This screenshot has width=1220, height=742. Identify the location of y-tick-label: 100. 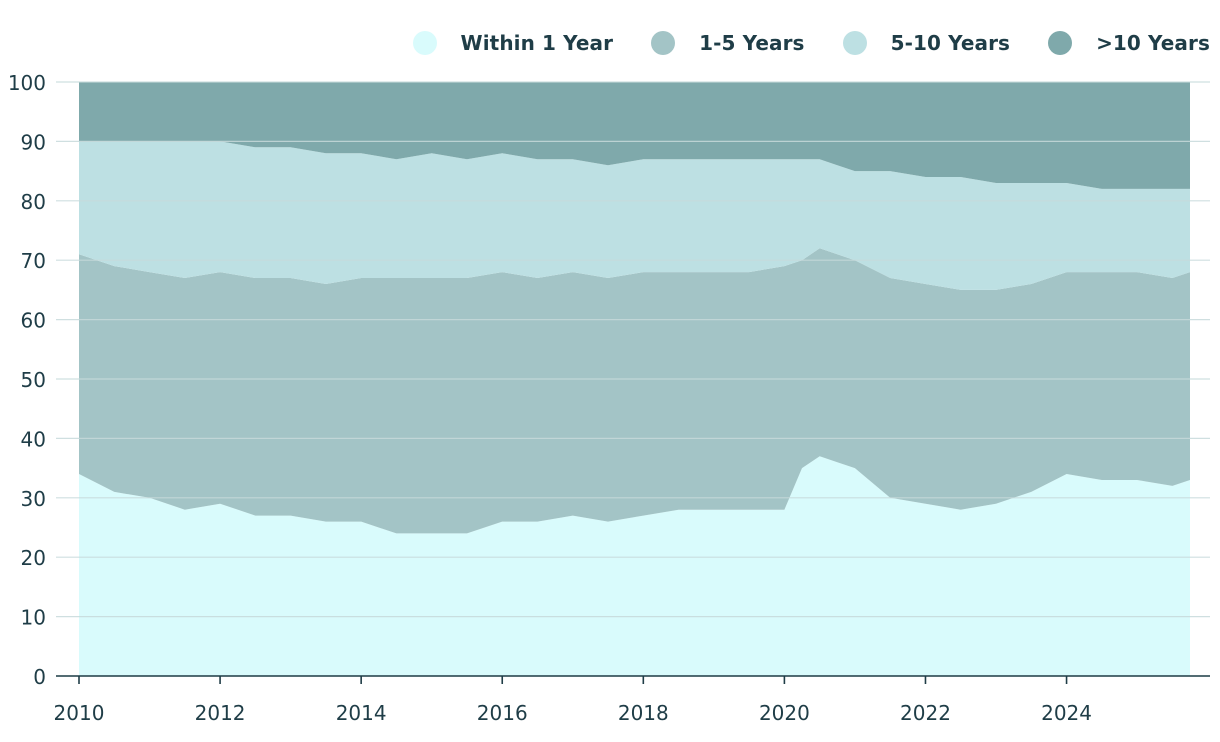
(27, 83).